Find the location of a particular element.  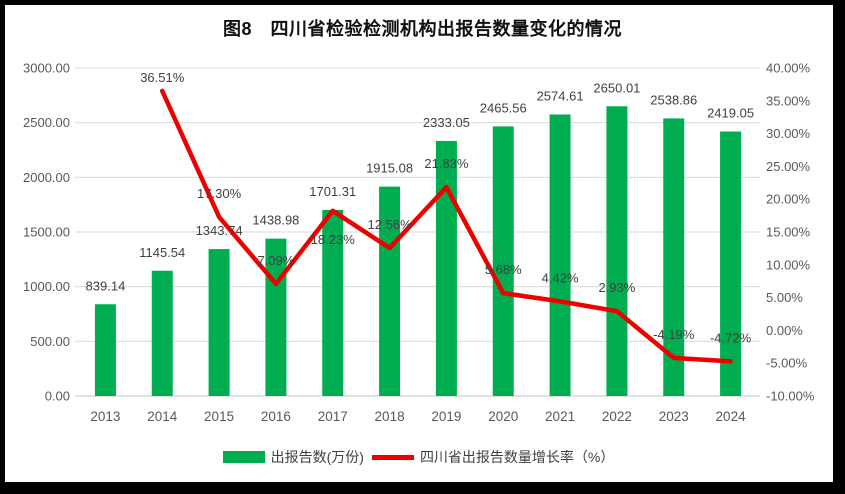

axis-tick-x-2015: 2015 is located at coordinates (219, 416).